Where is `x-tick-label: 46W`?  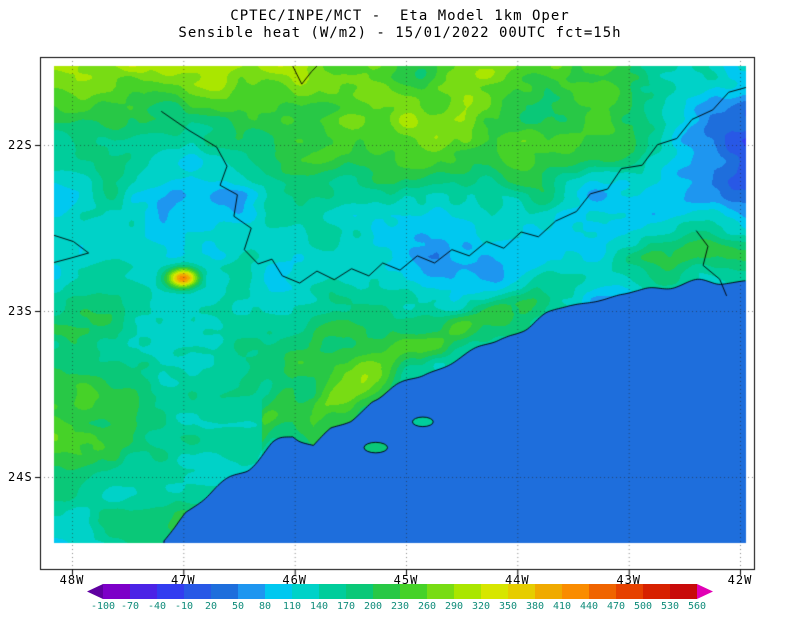 x-tick-label: 46W is located at coordinates (295, 580).